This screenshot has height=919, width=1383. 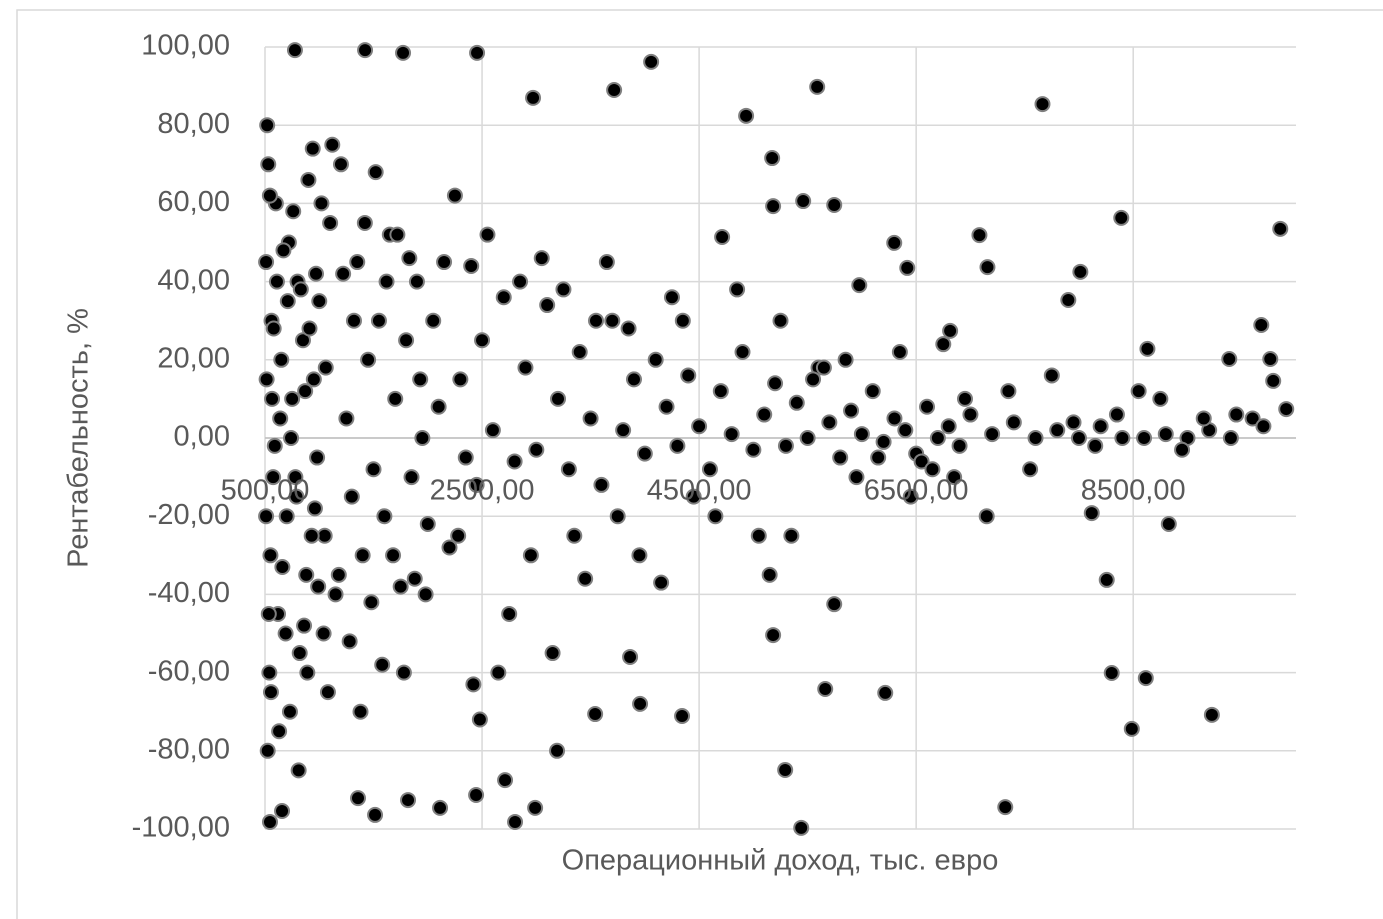 What do you see at coordinates (699, 491) in the screenshot?
I see `x-tick-label: 4500,00` at bounding box center [699, 491].